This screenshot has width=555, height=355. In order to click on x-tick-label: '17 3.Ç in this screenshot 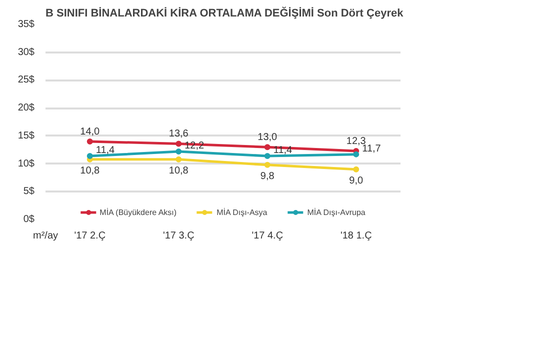, I will do `click(178, 236)`.